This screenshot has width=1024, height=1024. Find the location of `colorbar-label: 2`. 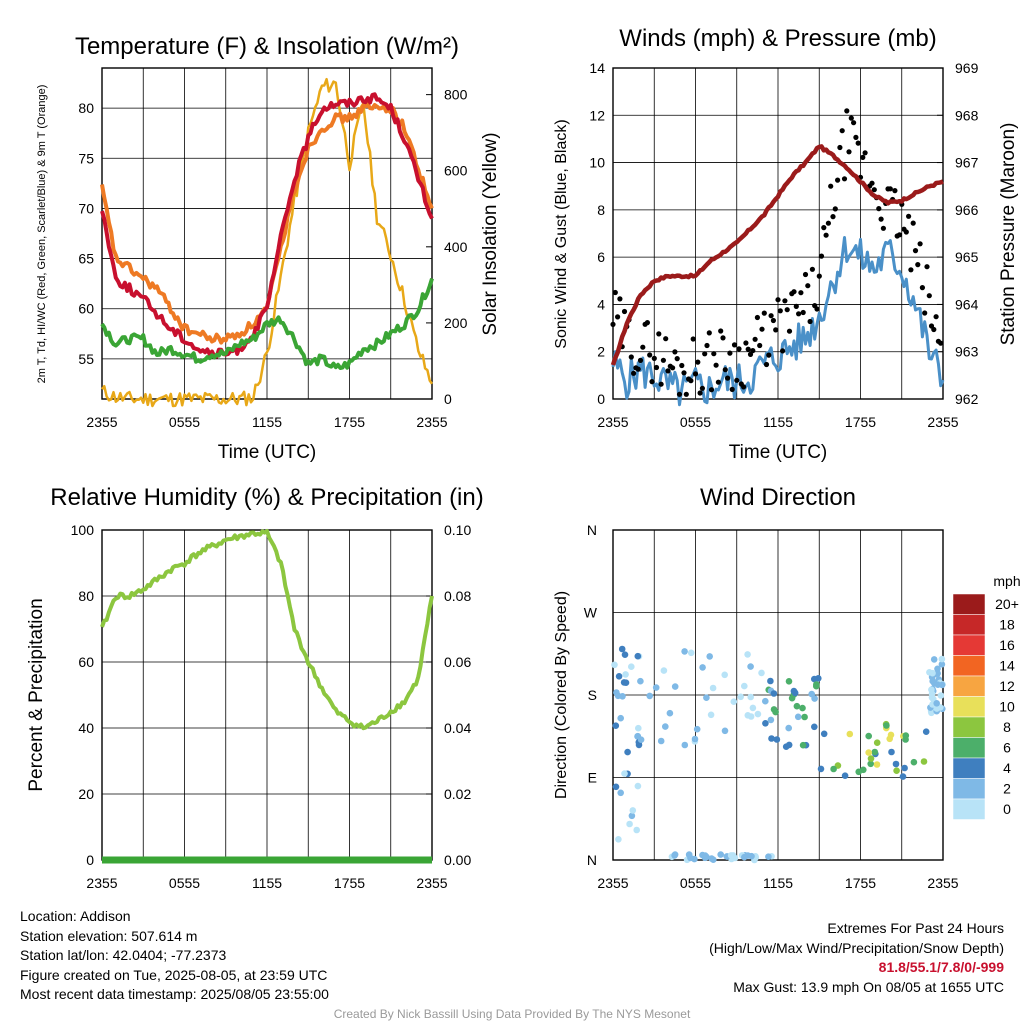

colorbar-label: 2 is located at coordinates (1007, 789).